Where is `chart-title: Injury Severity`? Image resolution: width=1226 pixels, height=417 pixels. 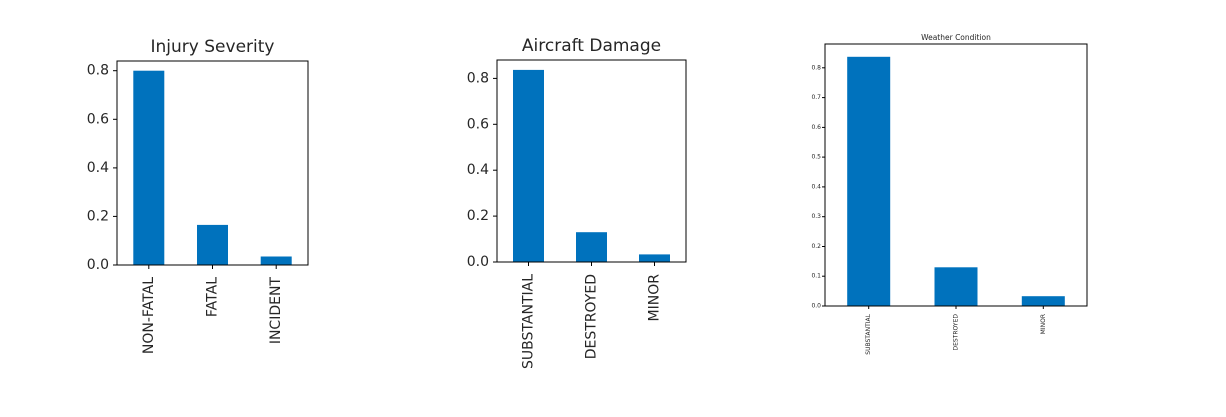 chart-title: Injury Severity is located at coordinates (213, 47).